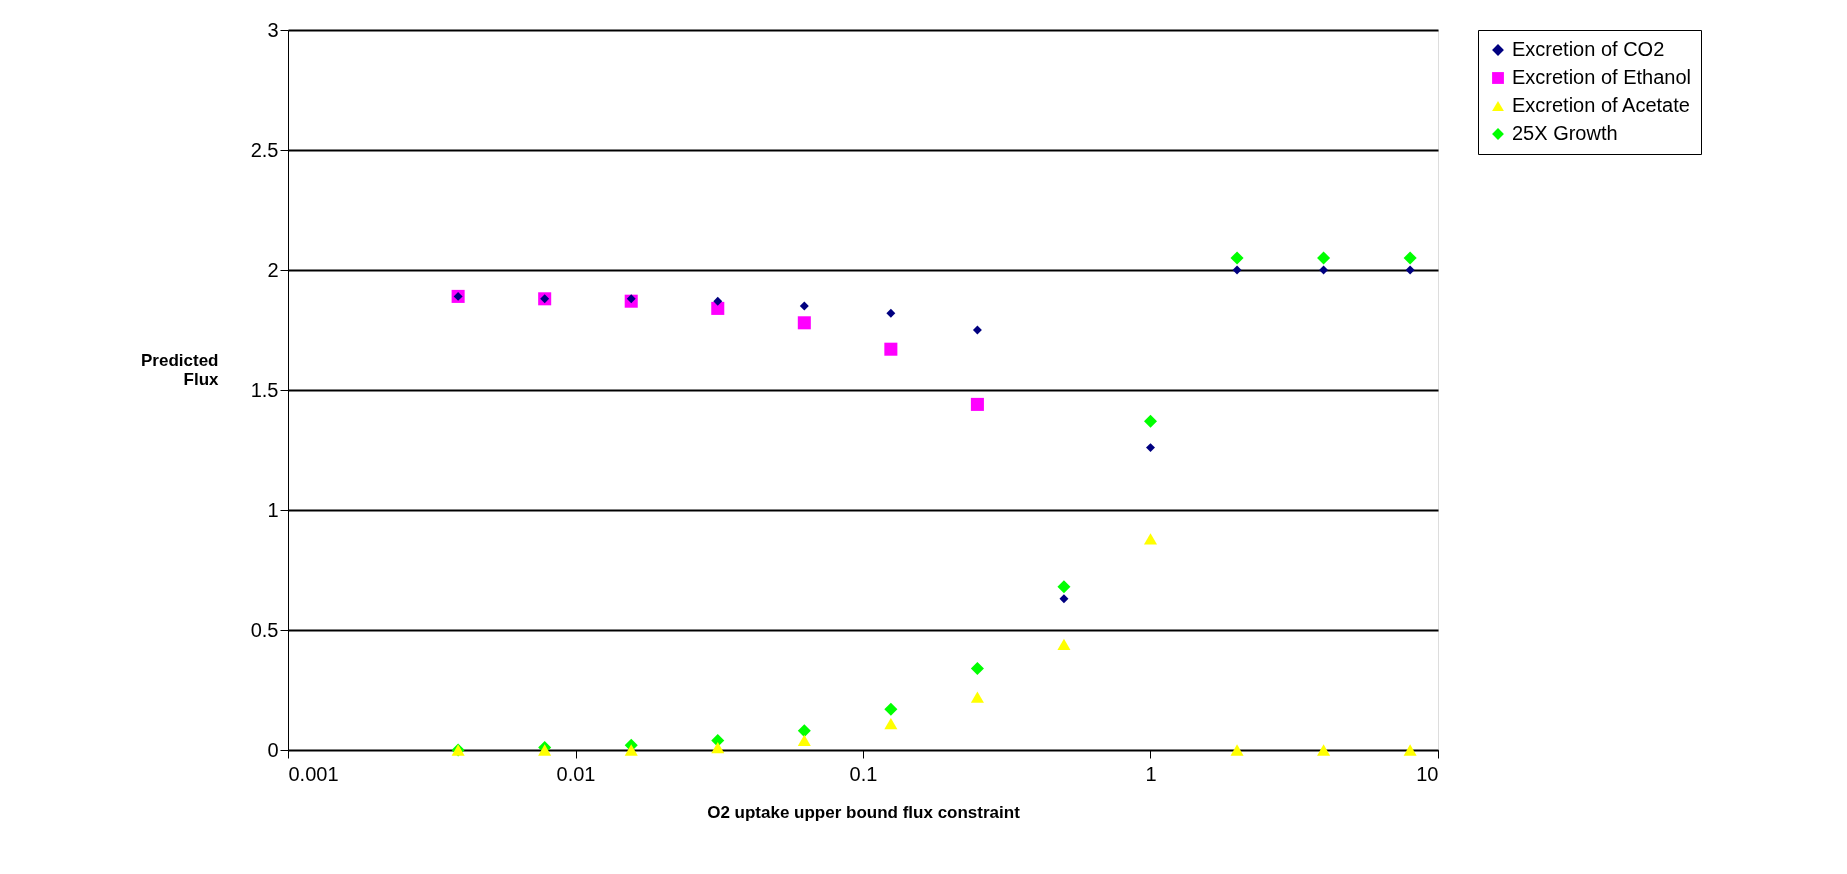 The image size is (1847, 874). What do you see at coordinates (273, 269) in the screenshot?
I see `y-tick-label: 2` at bounding box center [273, 269].